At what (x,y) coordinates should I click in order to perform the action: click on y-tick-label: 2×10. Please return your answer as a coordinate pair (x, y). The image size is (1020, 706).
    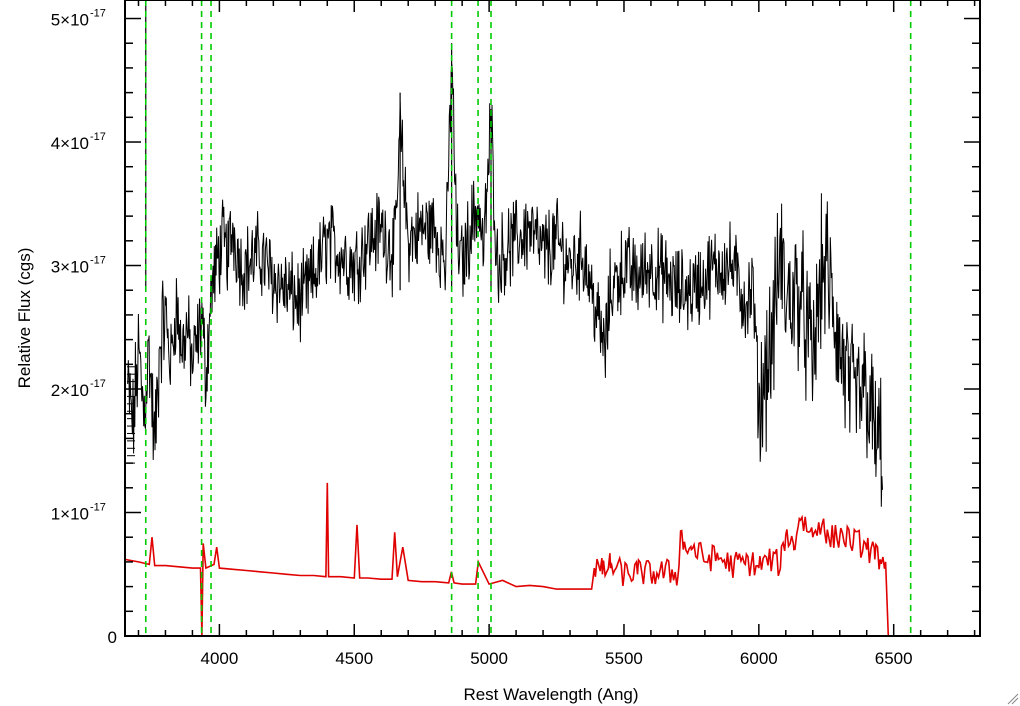
    Looking at the image, I should click on (70, 390).